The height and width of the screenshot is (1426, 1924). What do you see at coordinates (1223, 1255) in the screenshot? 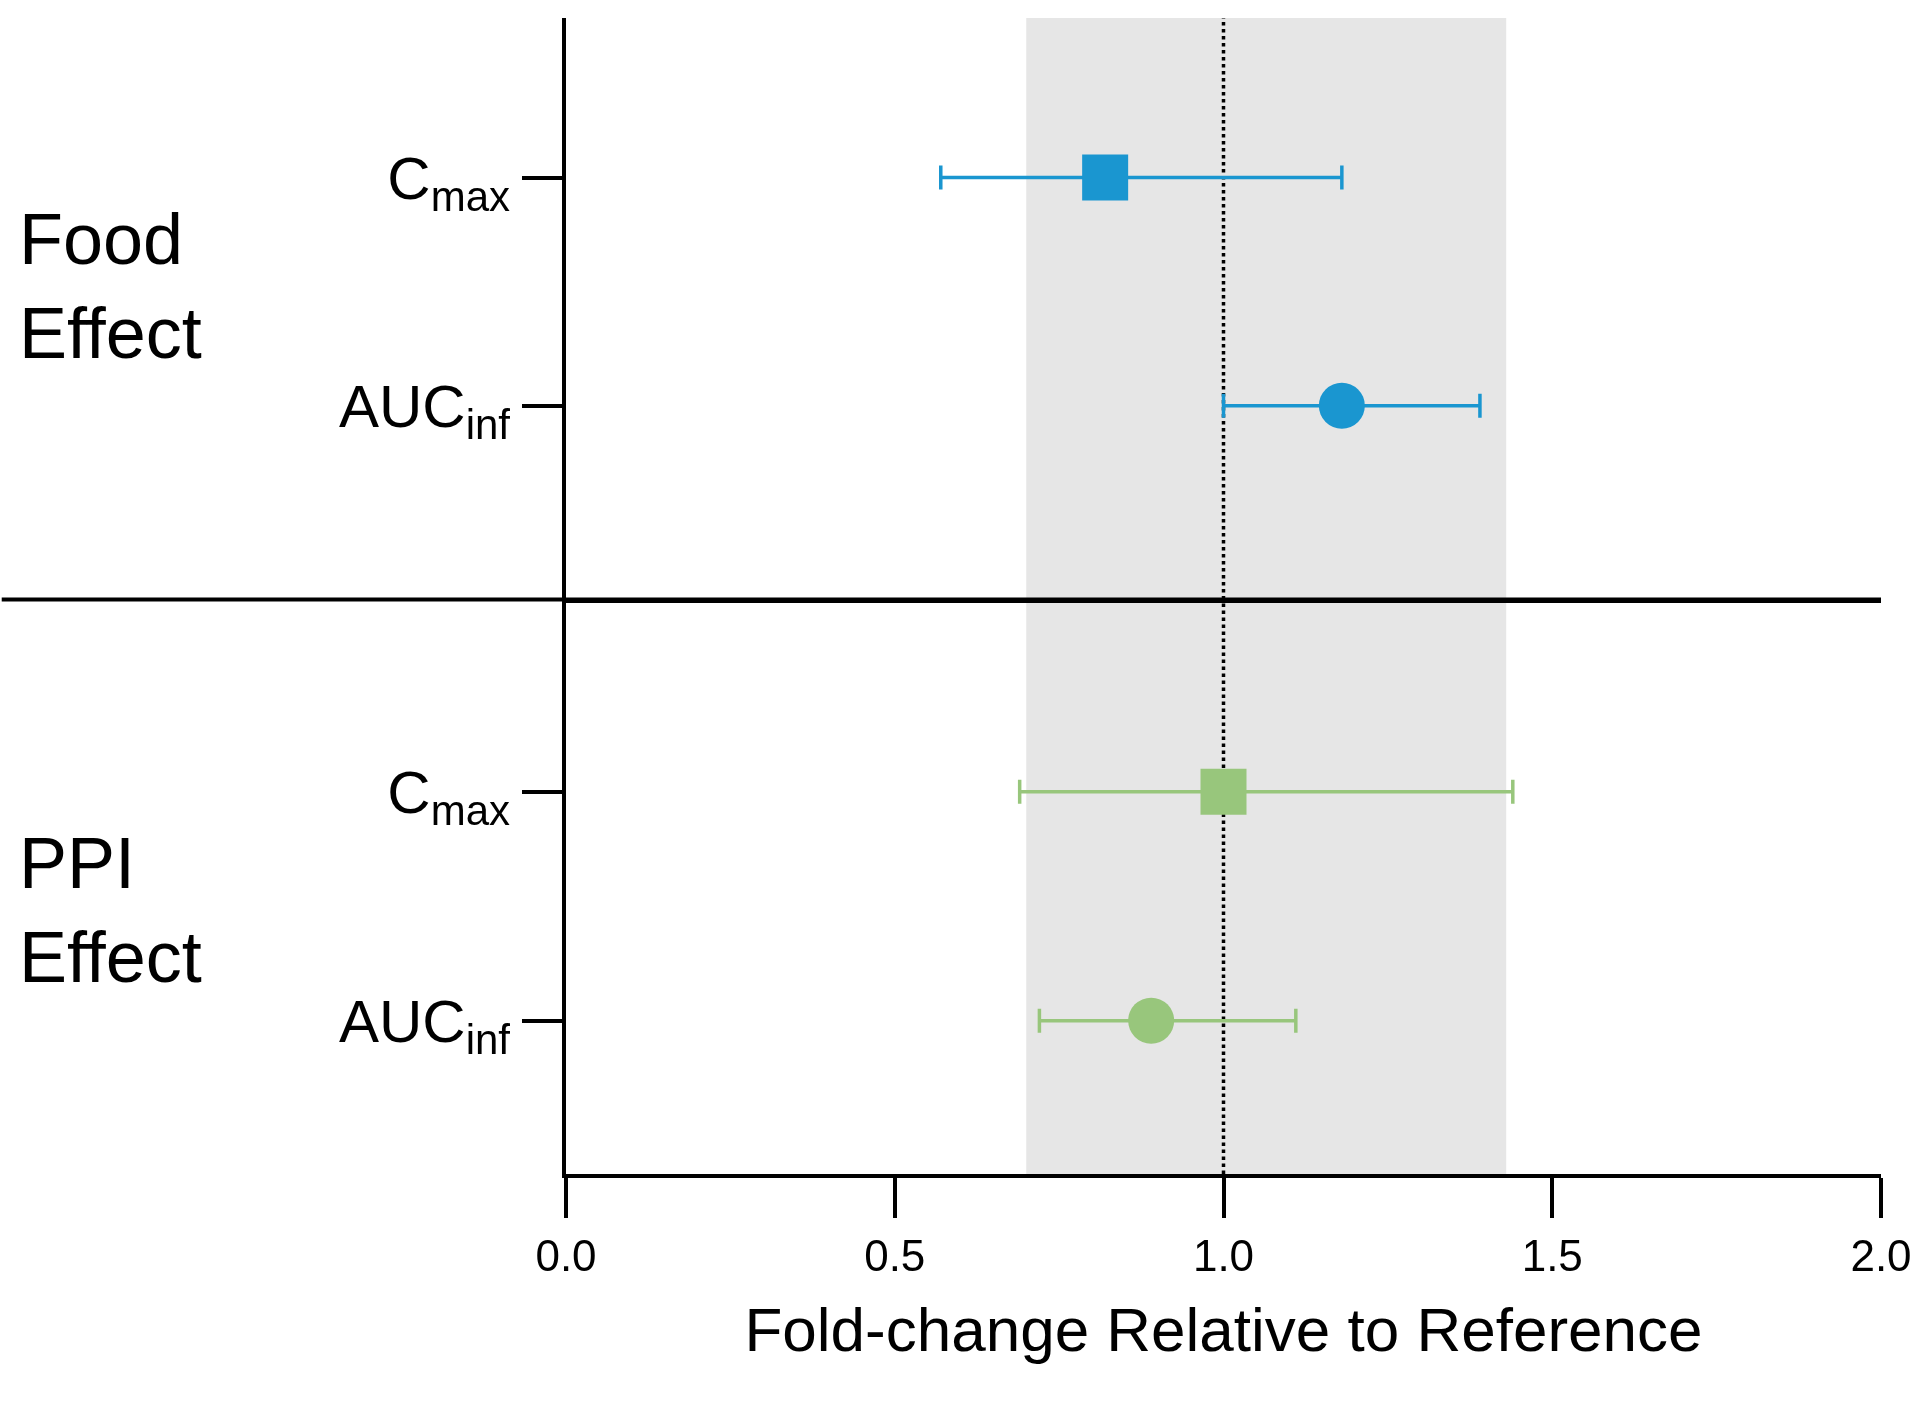
I see `x-tick-label: 1.0` at bounding box center [1223, 1255].